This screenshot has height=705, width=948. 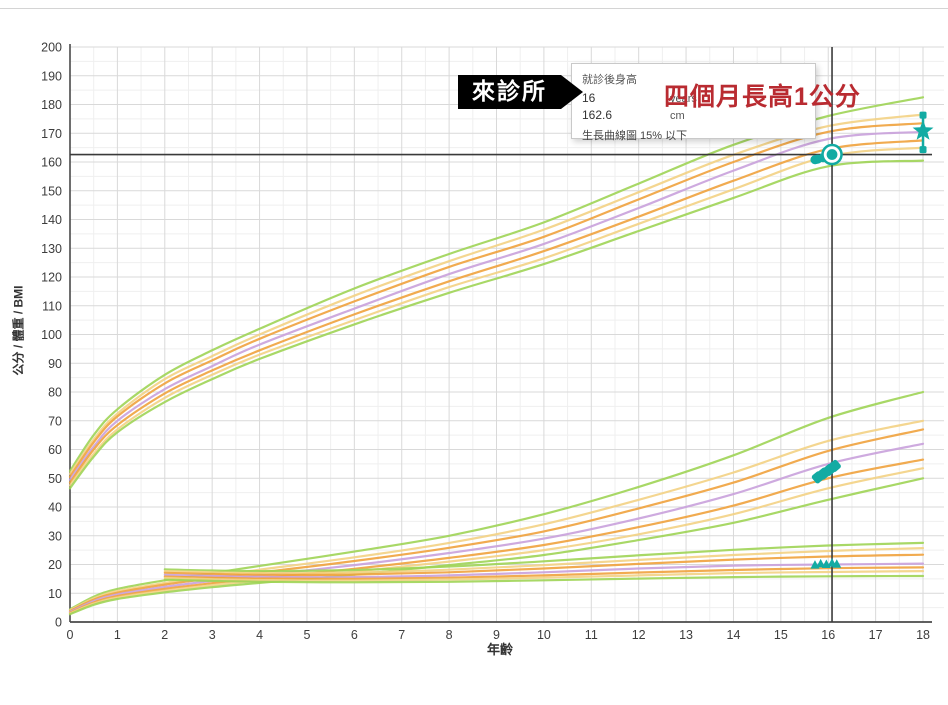 What do you see at coordinates (683, 99) in the screenshot?
I see `tooltip-age-unit: years` at bounding box center [683, 99].